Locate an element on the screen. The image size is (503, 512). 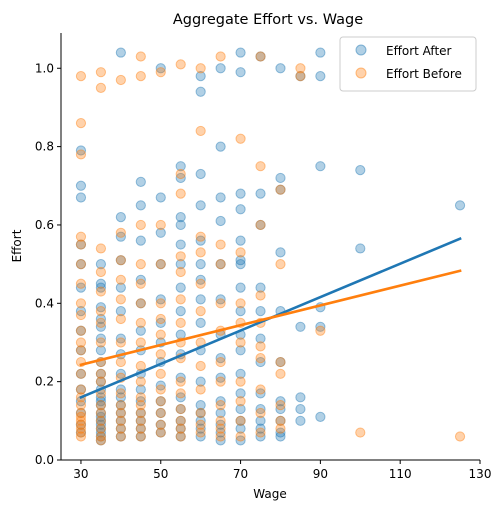
y-tick-label: 0.6 is located at coordinates (44, 225).